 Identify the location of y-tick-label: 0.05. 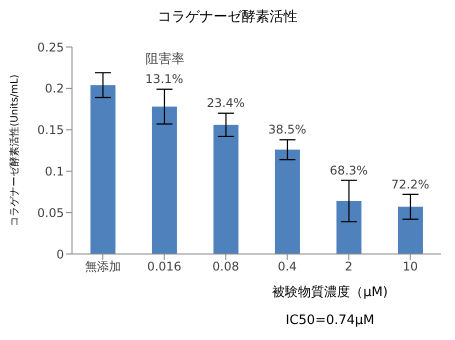
(50, 213).